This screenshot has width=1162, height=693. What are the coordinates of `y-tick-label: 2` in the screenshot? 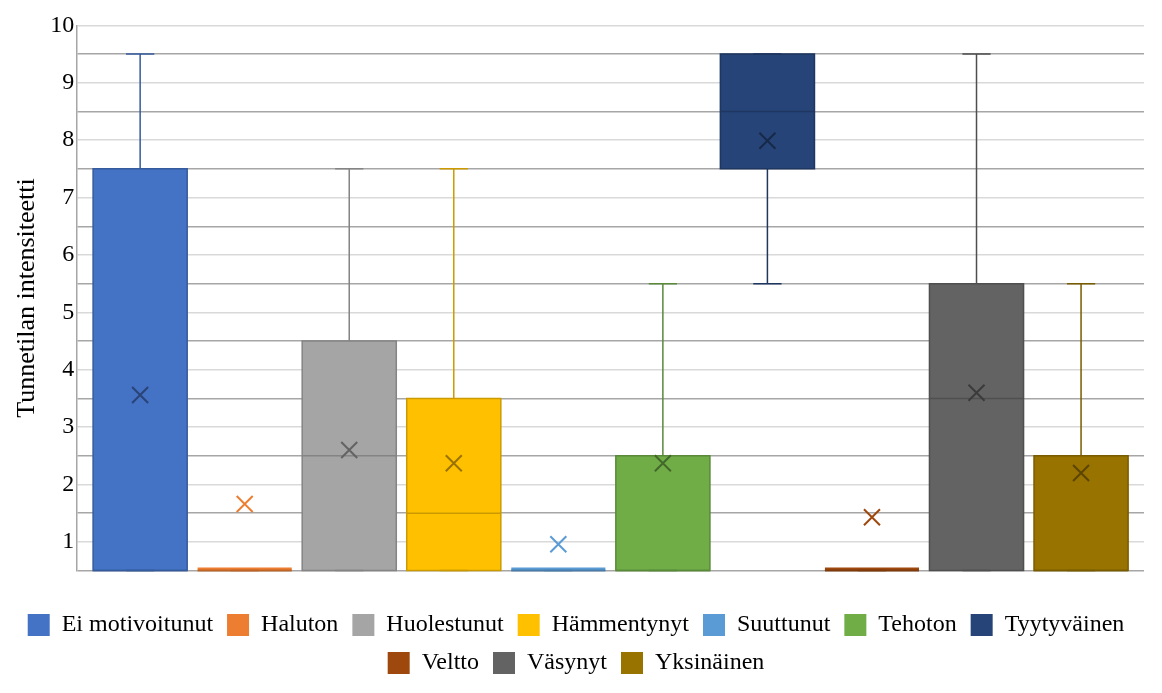 It's located at (68, 482).